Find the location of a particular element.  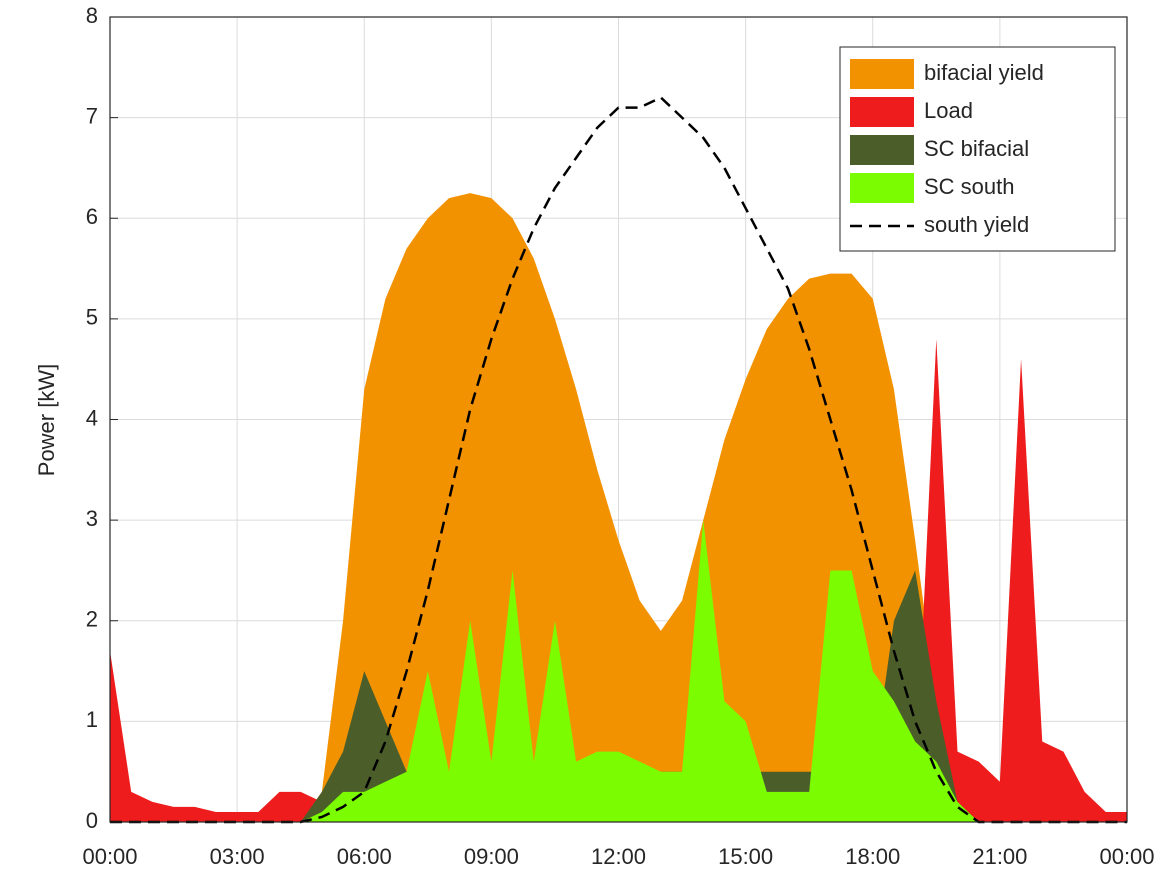

x-tick-label: 15:00 is located at coordinates (745, 856).